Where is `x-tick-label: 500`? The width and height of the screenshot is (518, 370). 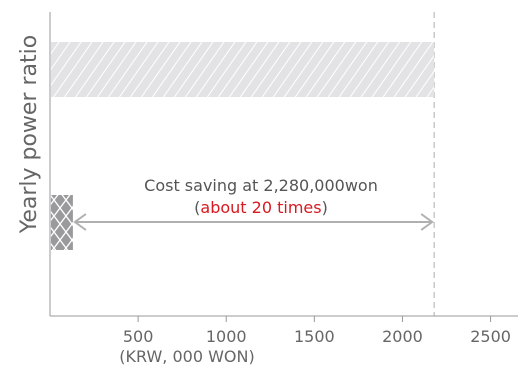 x-tick-label: 500 is located at coordinates (138, 336).